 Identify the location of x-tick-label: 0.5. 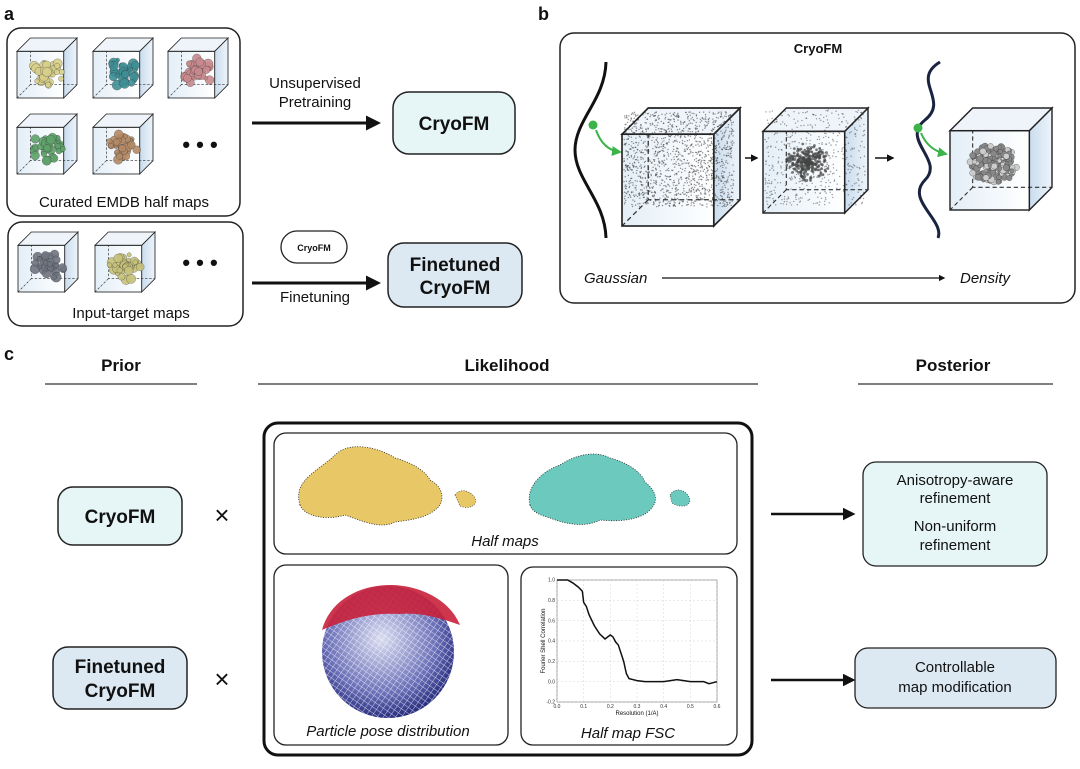
(690, 707).